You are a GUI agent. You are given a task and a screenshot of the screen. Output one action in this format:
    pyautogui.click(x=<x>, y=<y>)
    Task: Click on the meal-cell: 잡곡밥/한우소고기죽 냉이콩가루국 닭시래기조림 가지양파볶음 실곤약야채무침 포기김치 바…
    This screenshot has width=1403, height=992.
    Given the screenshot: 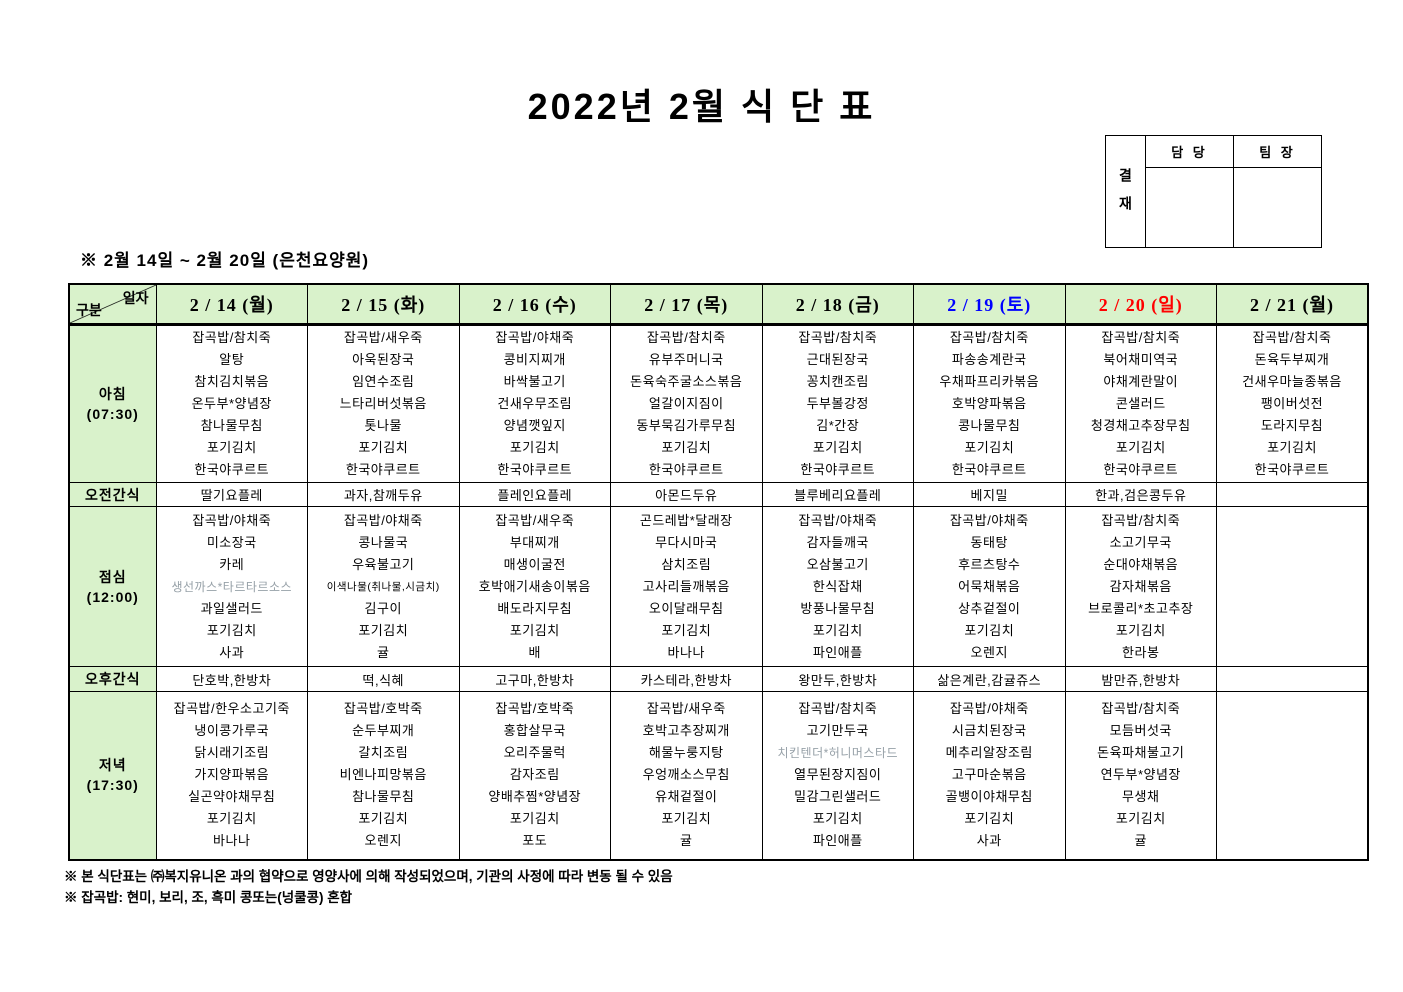 What is the action you would take?
    pyautogui.click(x=231, y=775)
    